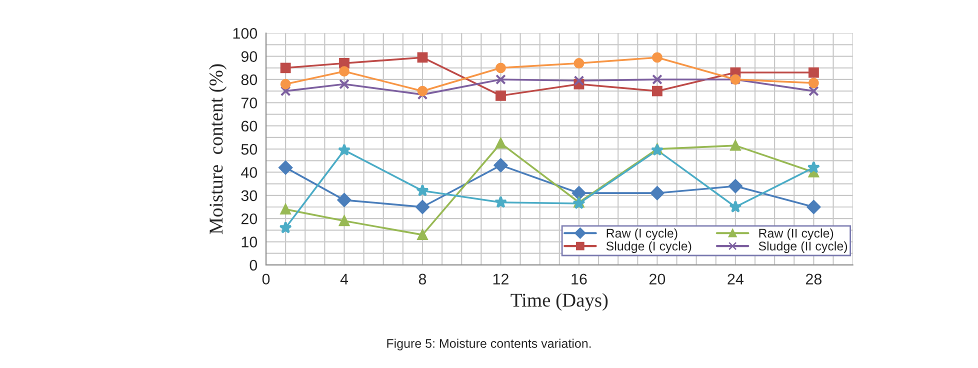  What do you see at coordinates (249, 149) in the screenshot?
I see `y-tick-label: 50` at bounding box center [249, 149].